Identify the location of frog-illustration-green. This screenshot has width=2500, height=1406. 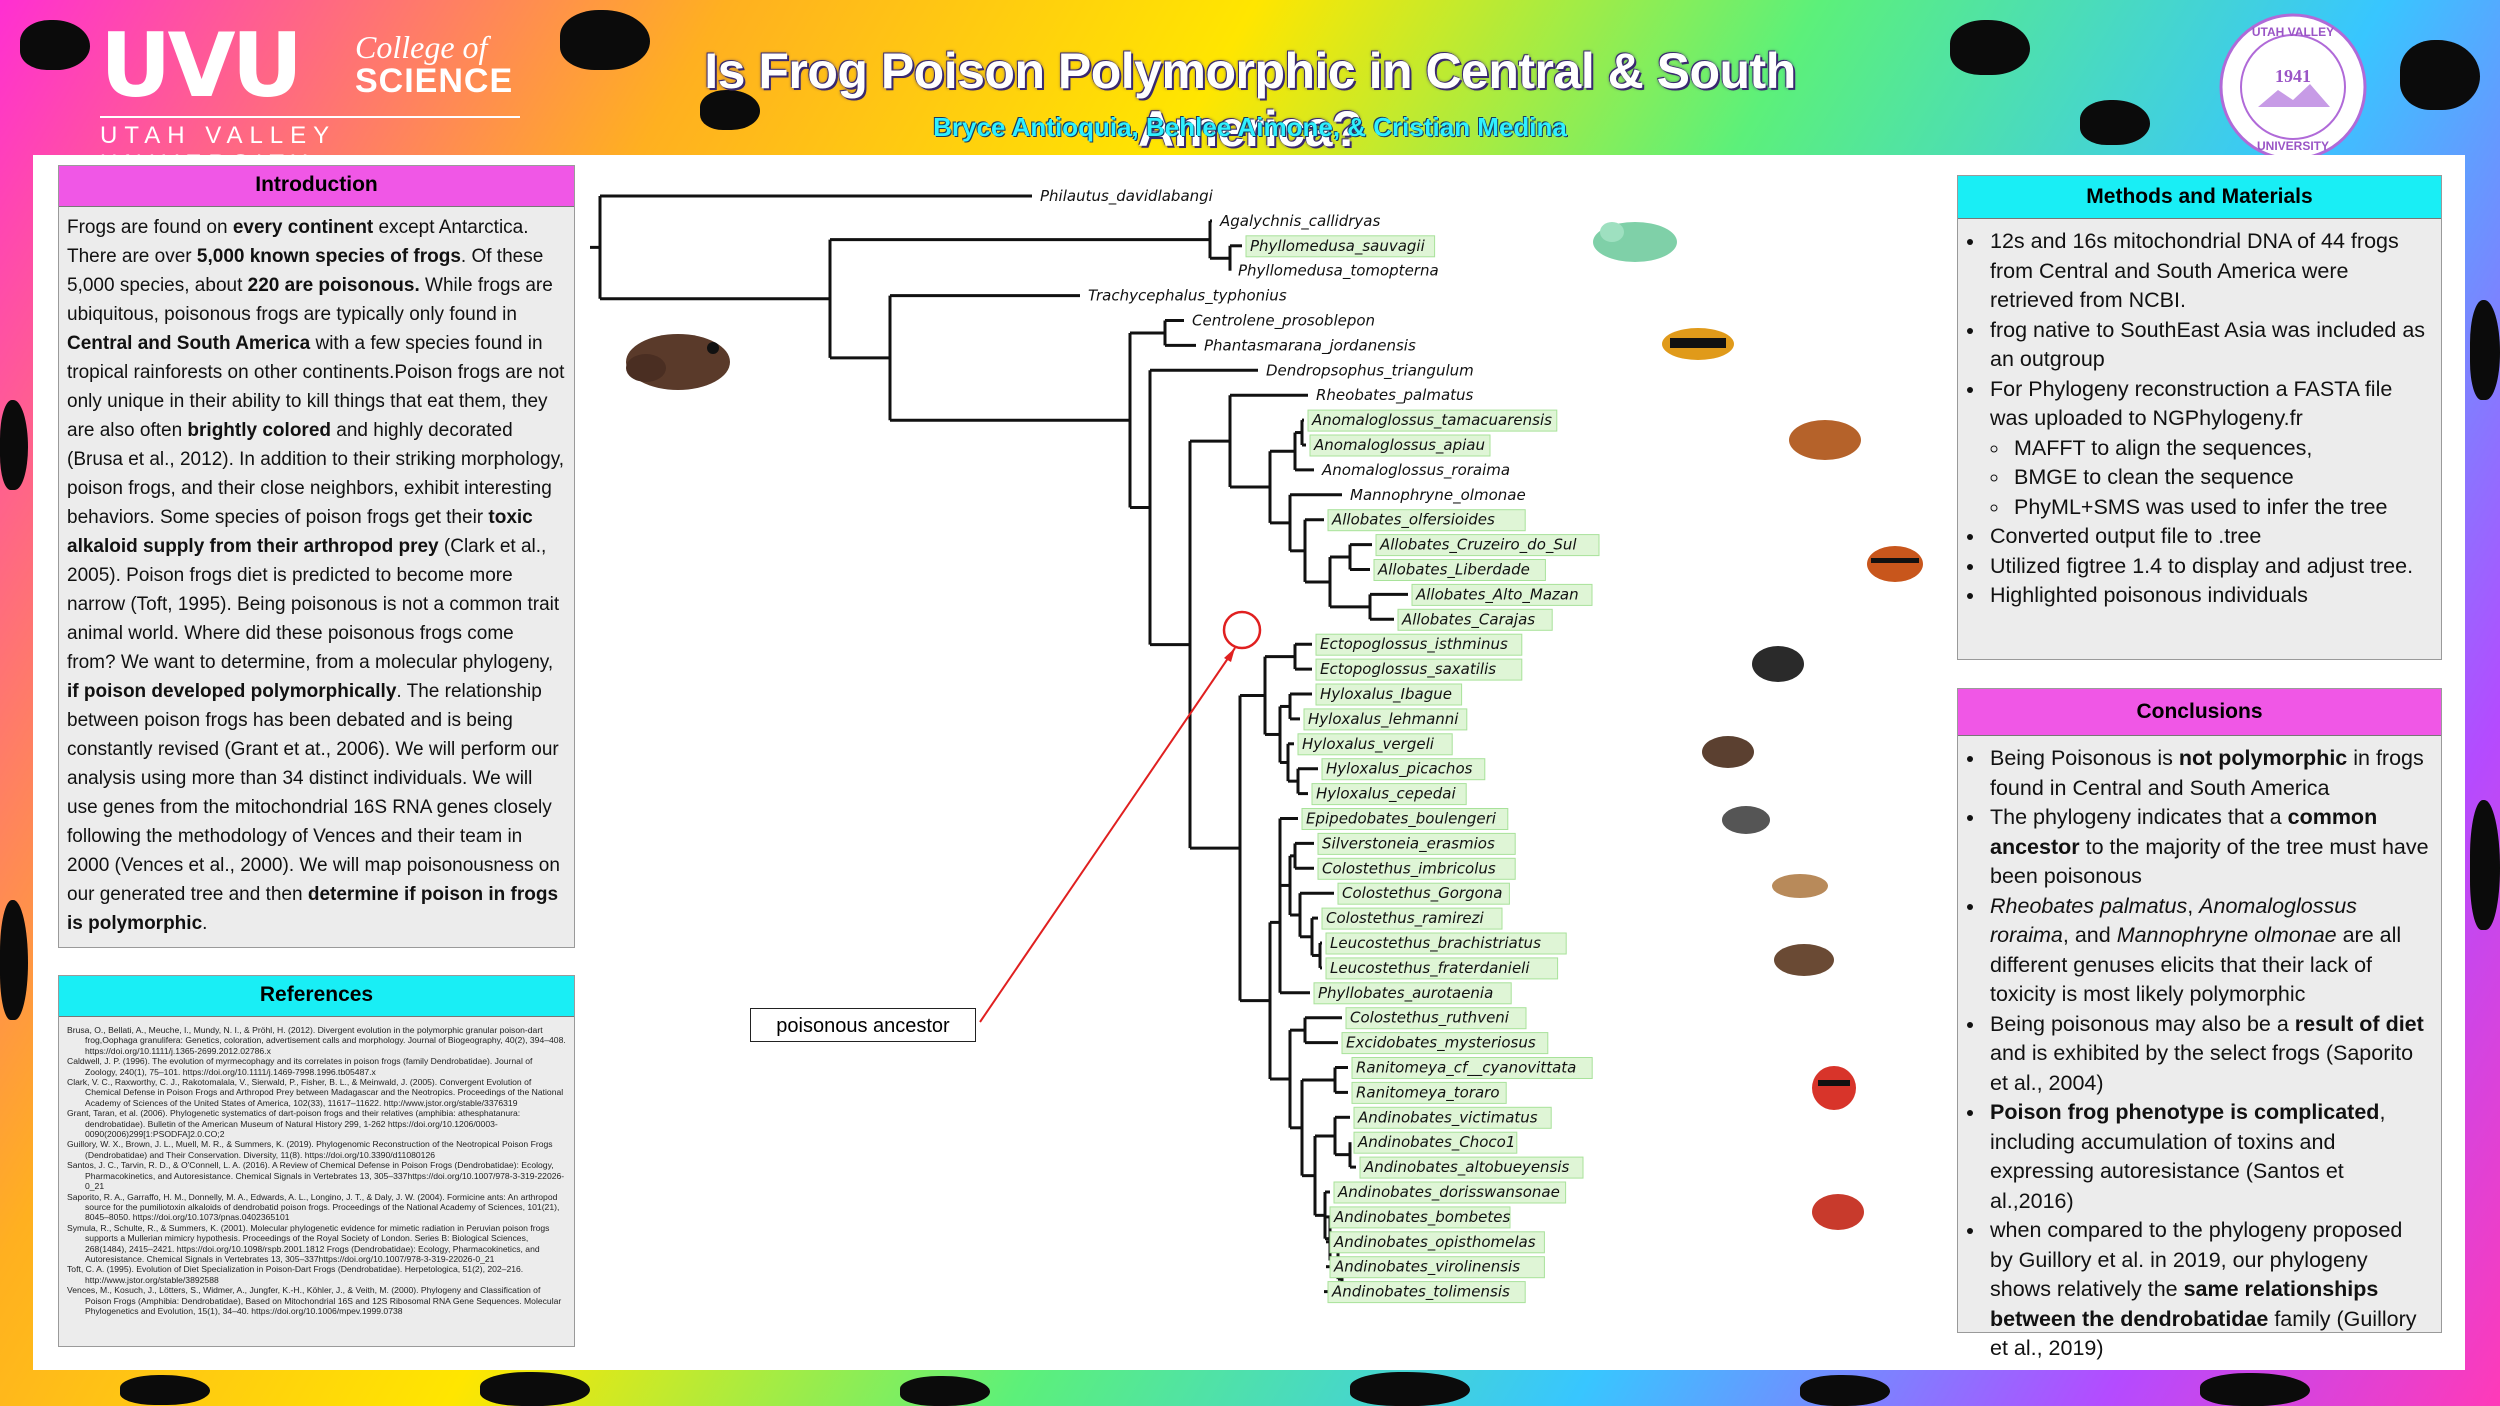
(1635, 242).